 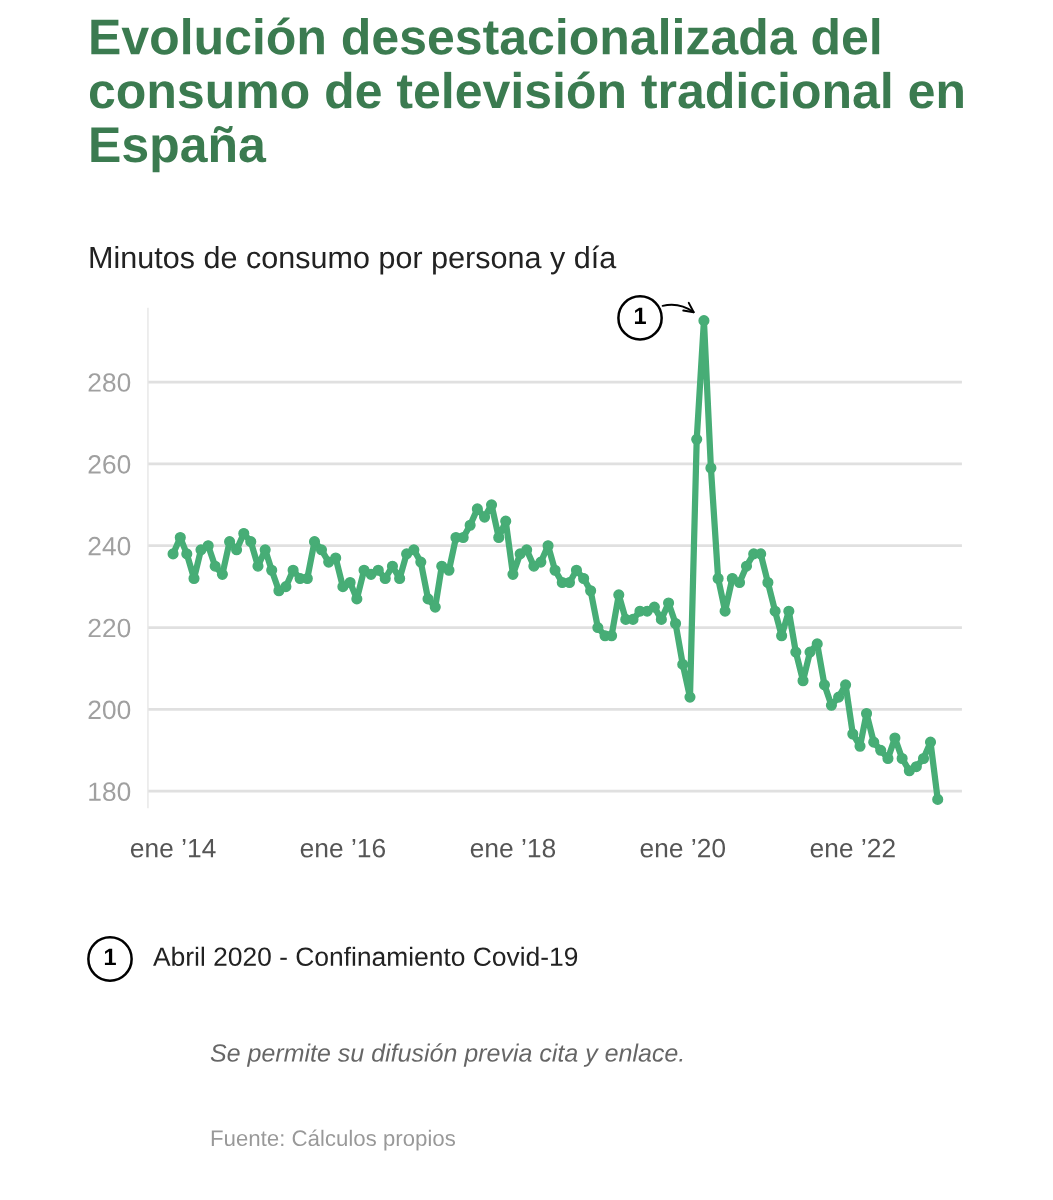 I want to click on x-tick-label: ene ’22, so click(x=852, y=848).